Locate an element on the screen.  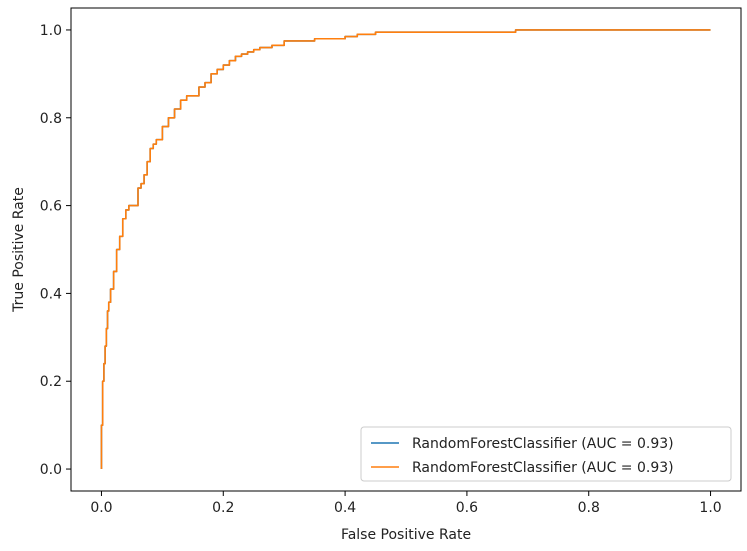
x-tick-label: 0.2 is located at coordinates (223, 508).